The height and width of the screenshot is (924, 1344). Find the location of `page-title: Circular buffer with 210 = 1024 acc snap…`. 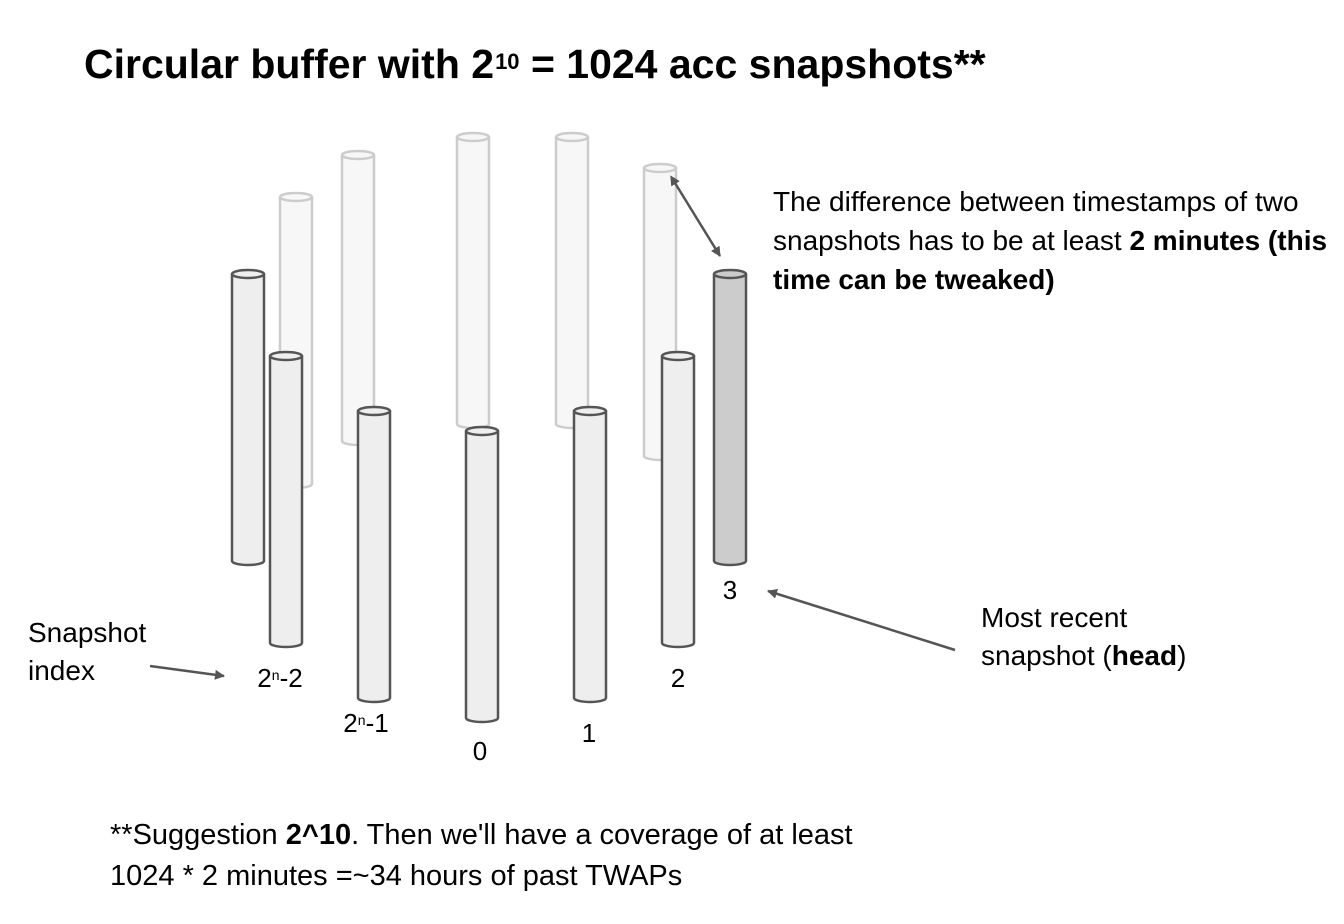

page-title: Circular buffer with 210 = 1024 acc snap… is located at coordinates (535, 64).